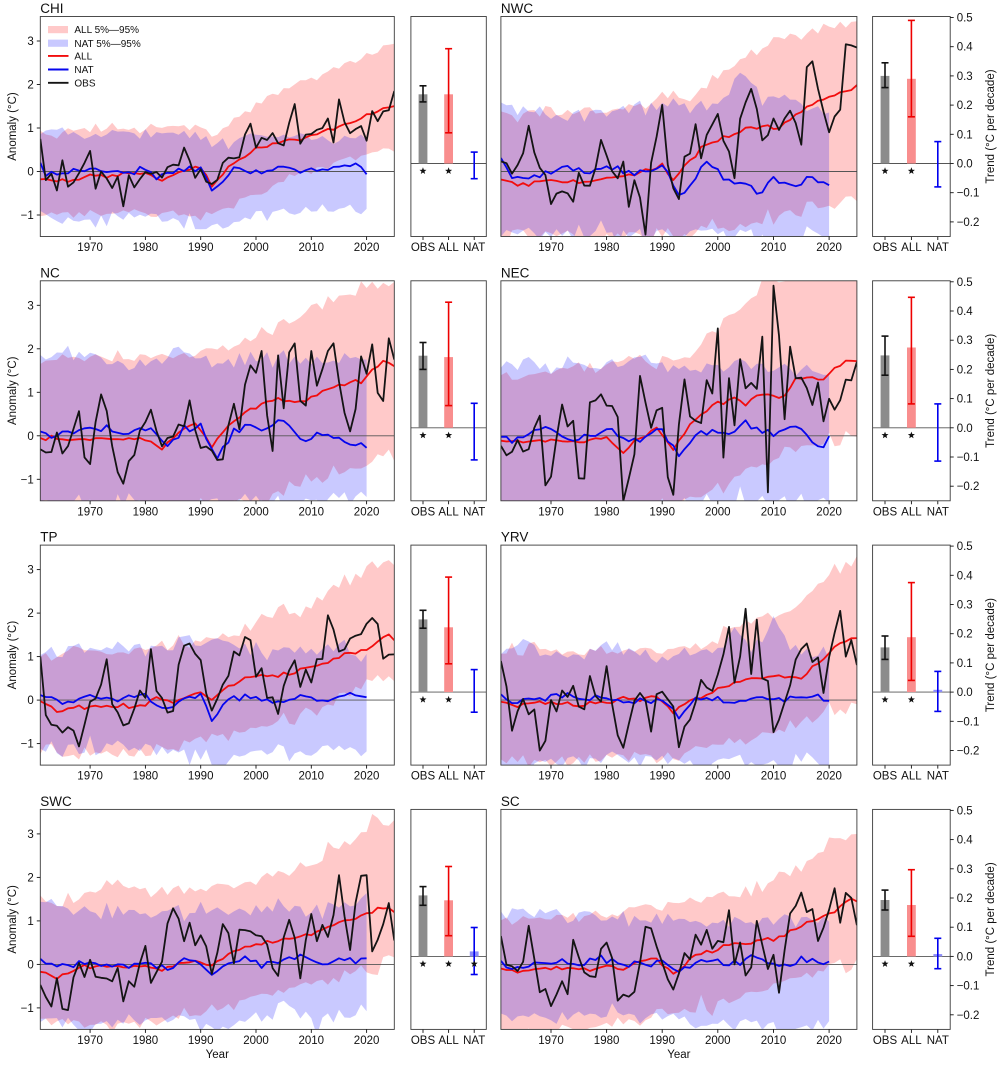 This screenshot has height=1068, width=1000. What do you see at coordinates (517, 8) in the screenshot?
I see `svg-text: NWC` at bounding box center [517, 8].